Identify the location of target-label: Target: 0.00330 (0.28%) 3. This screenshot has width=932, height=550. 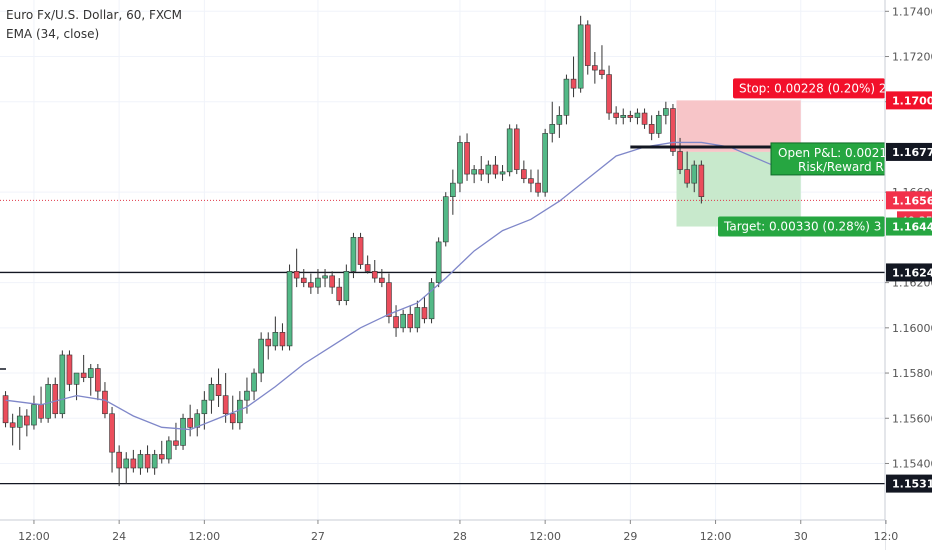
(801, 226).